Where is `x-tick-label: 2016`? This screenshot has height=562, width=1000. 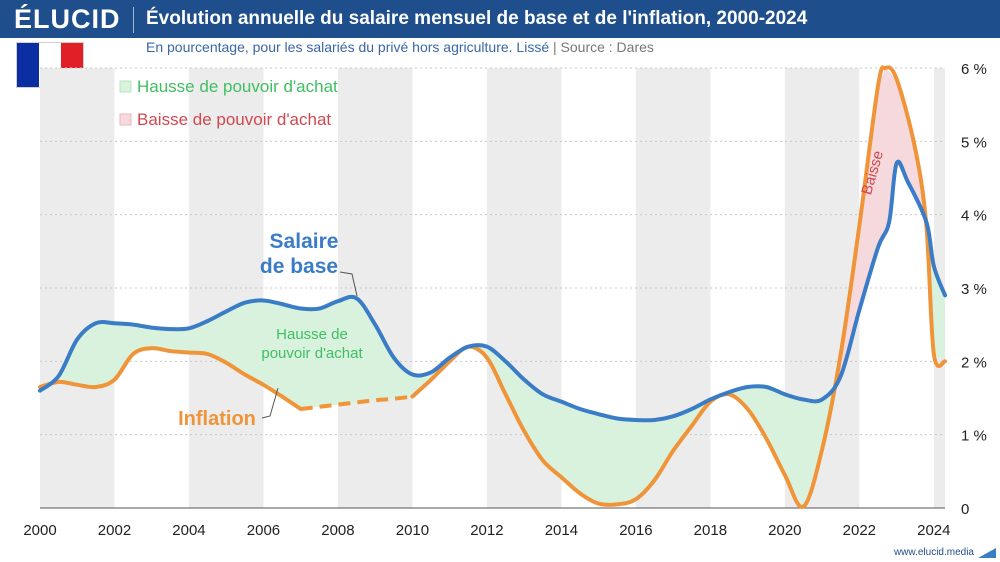
x-tick-label: 2016 is located at coordinates (635, 530).